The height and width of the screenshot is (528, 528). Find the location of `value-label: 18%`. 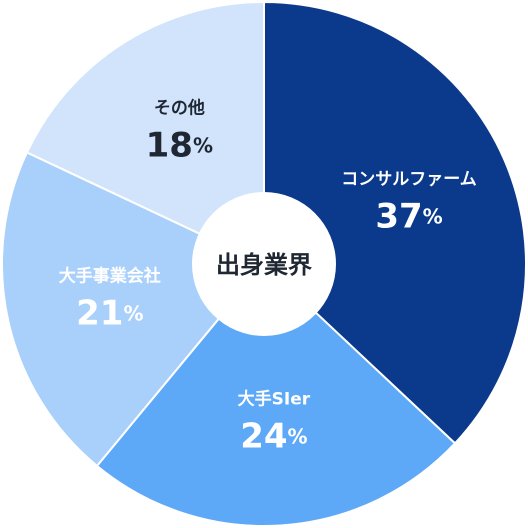

value-label: 18% is located at coordinates (179, 145).